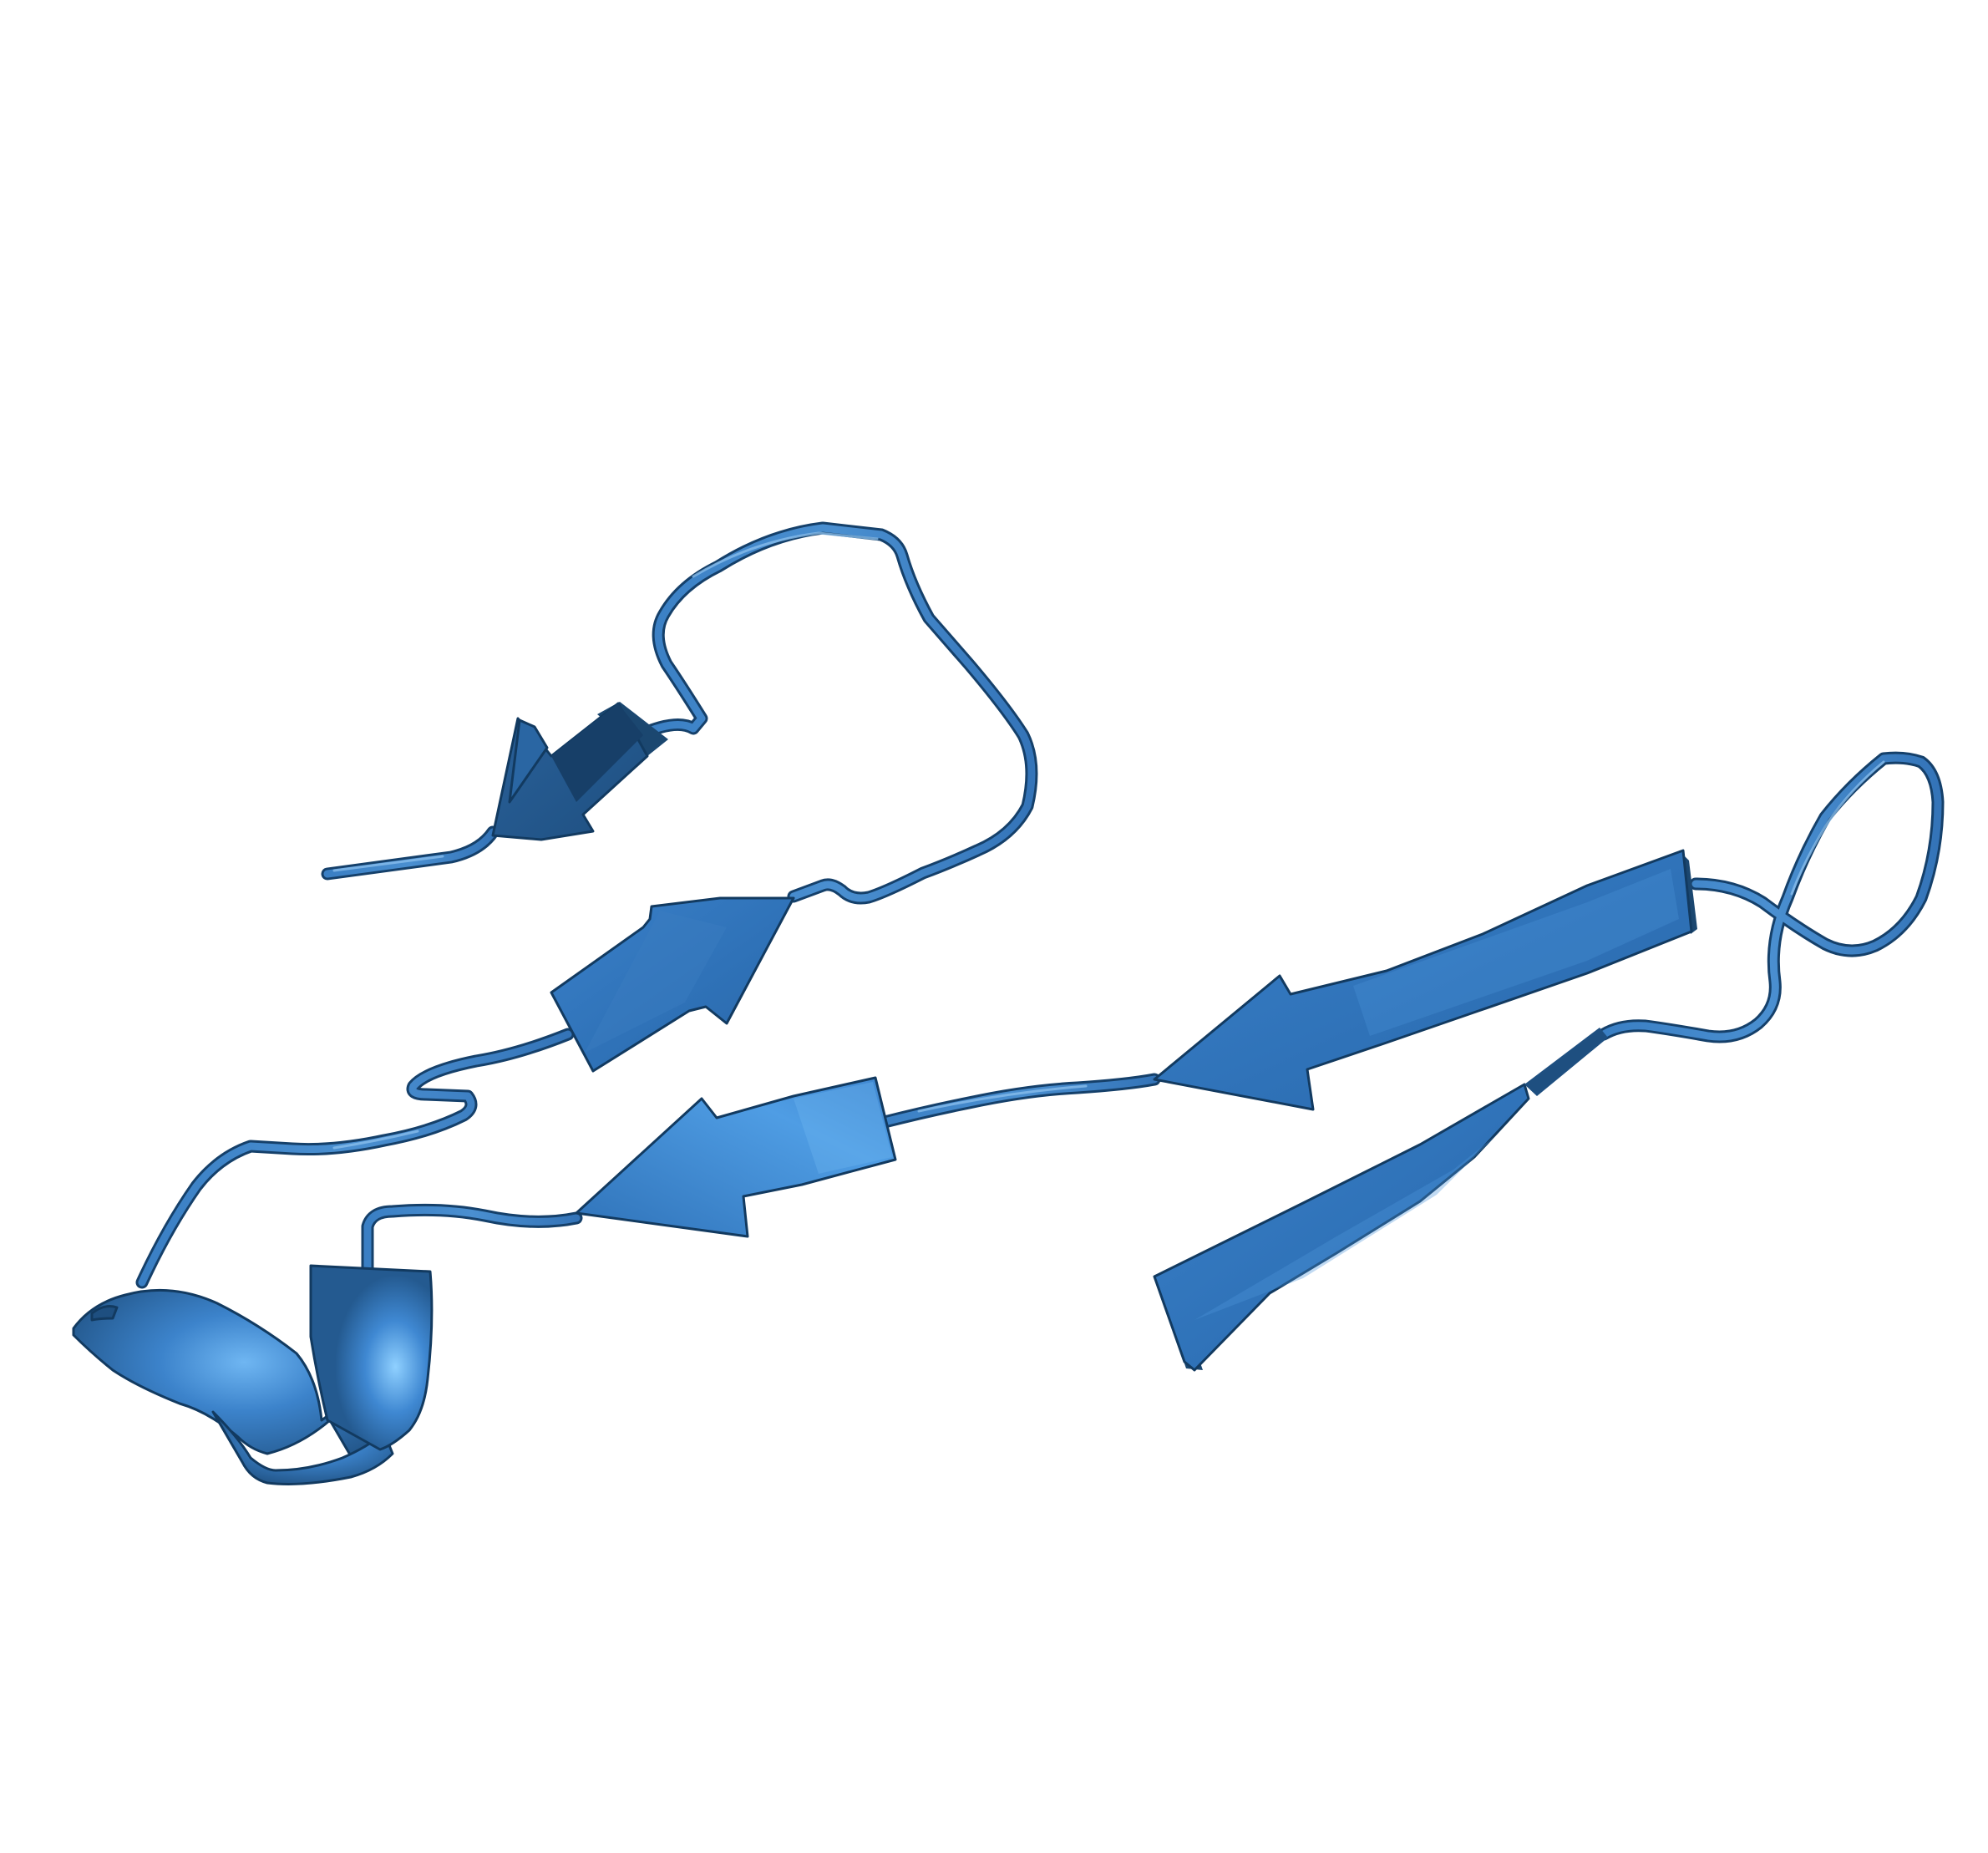  I want to click on right-loop, so click(1771, 897).